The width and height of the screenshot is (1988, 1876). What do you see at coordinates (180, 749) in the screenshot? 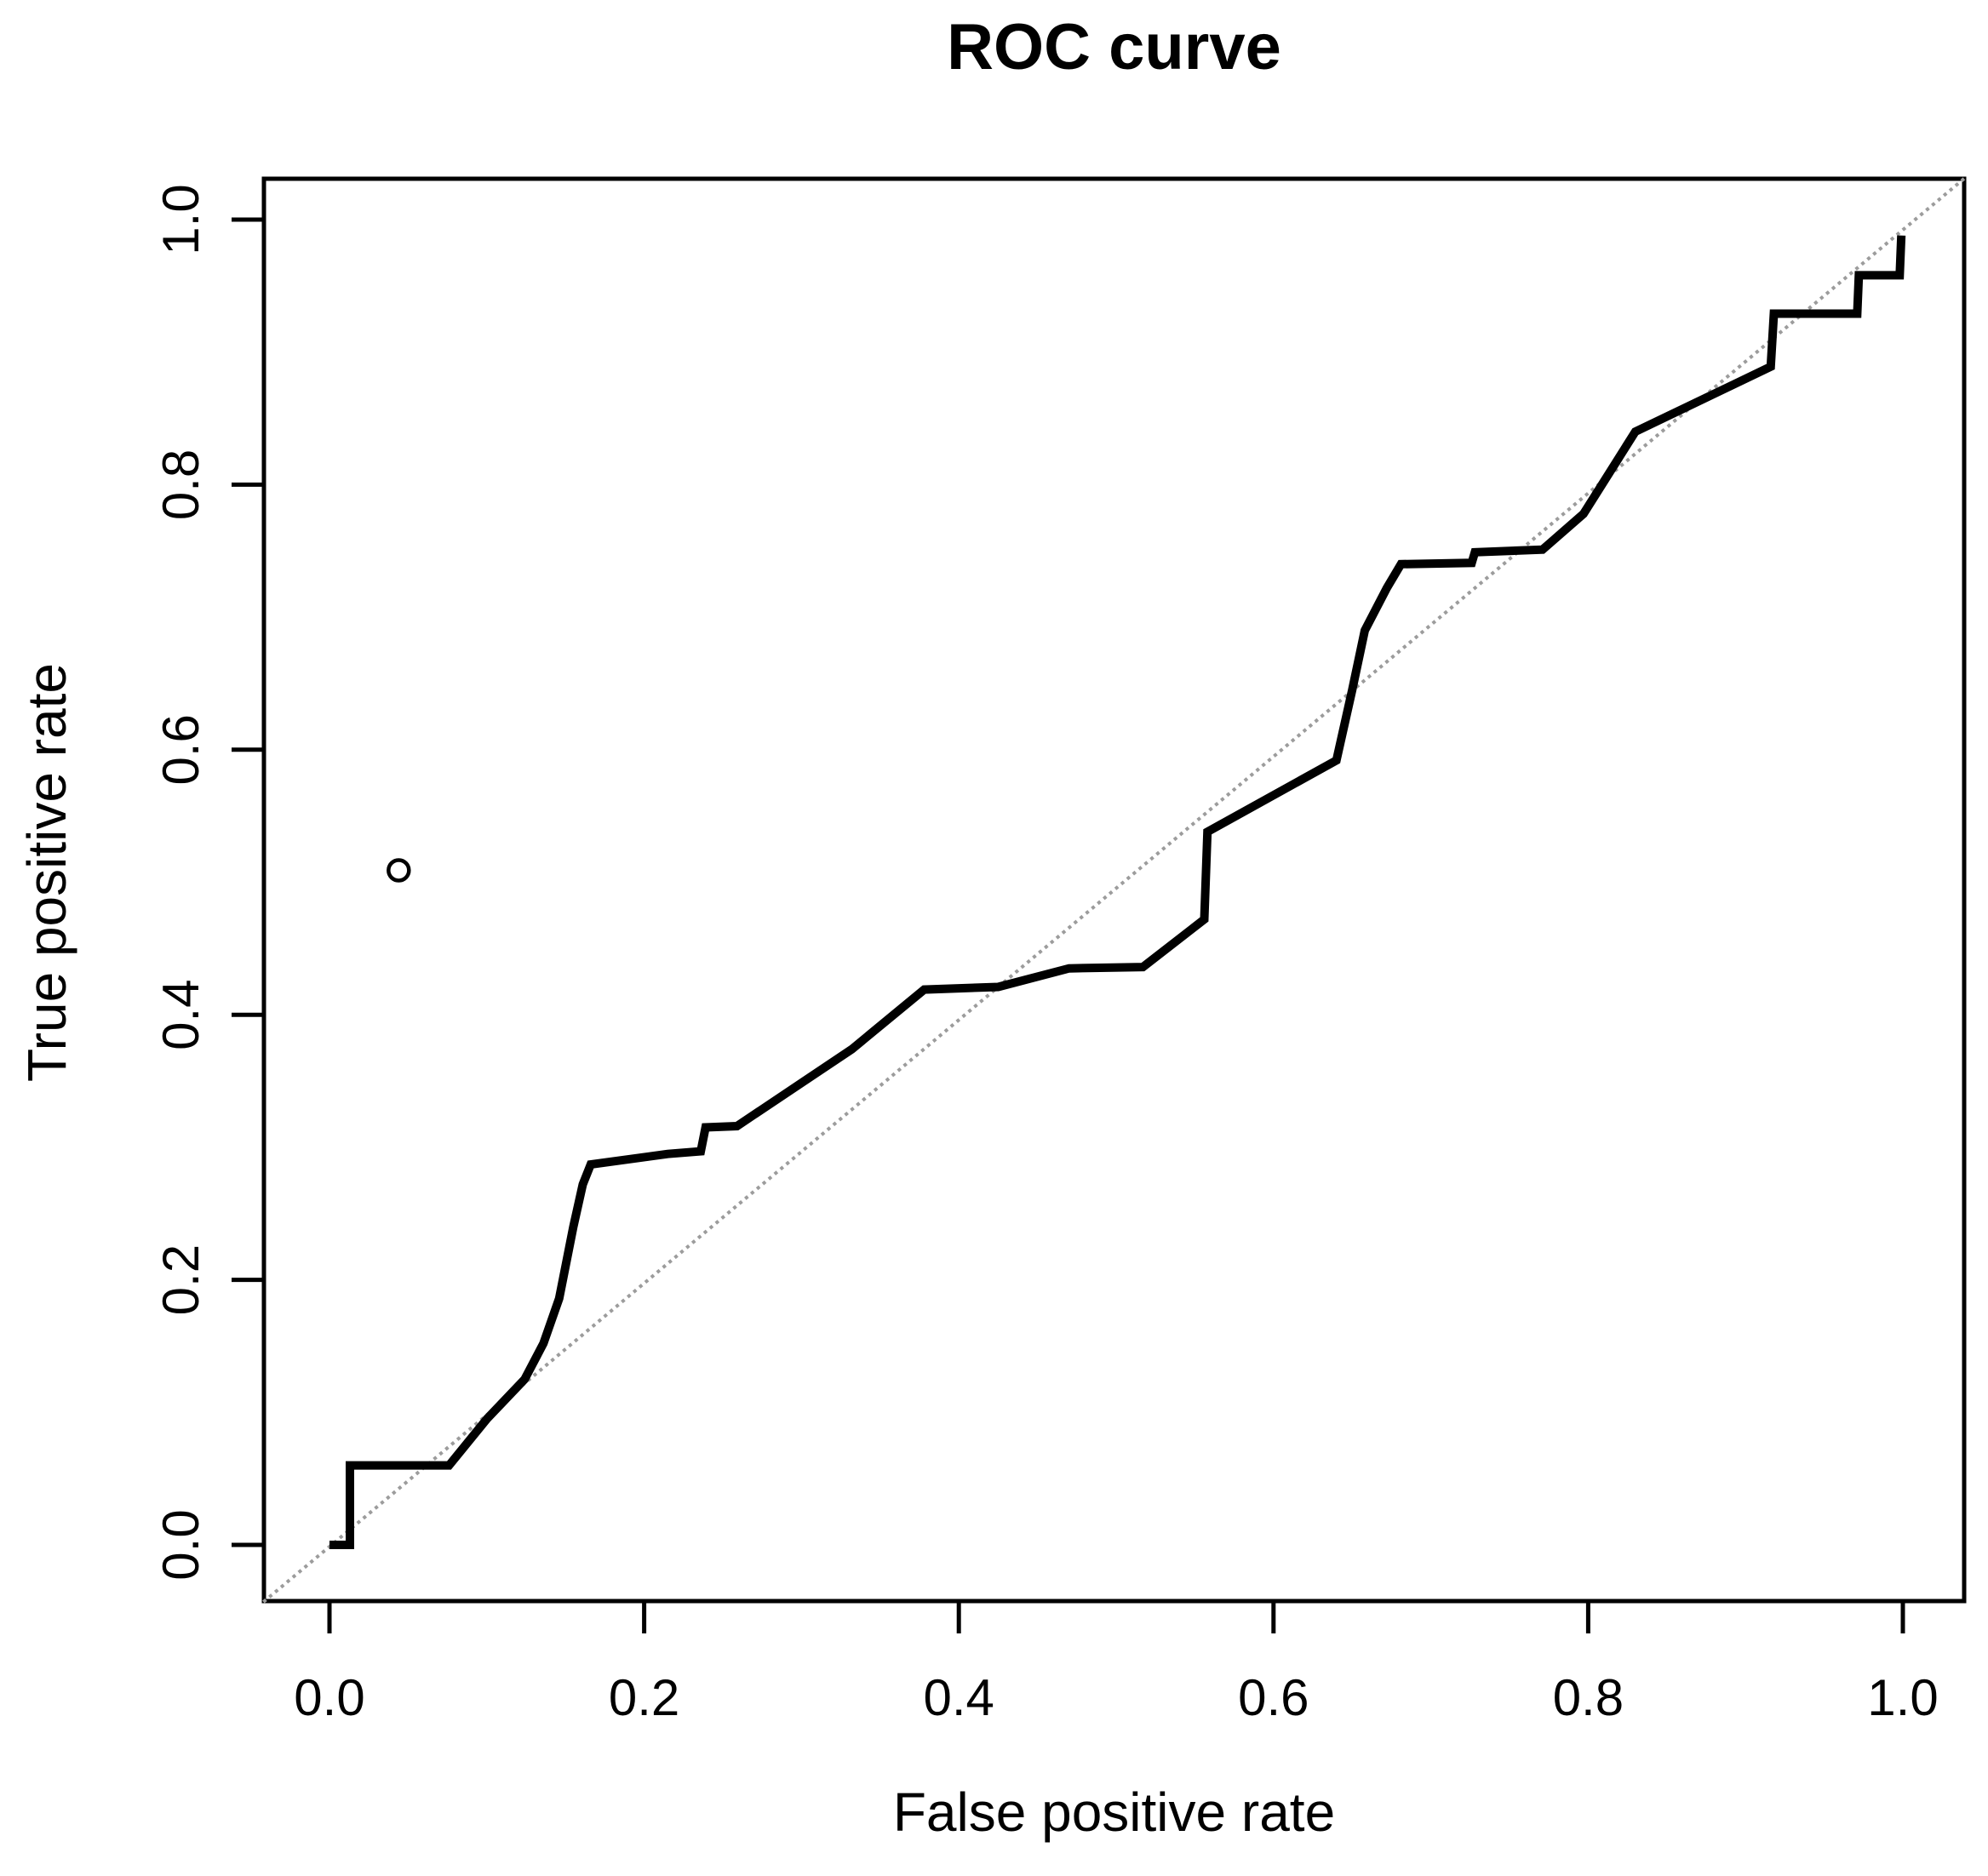
I see `y-tick-label: 0.6` at bounding box center [180, 749].